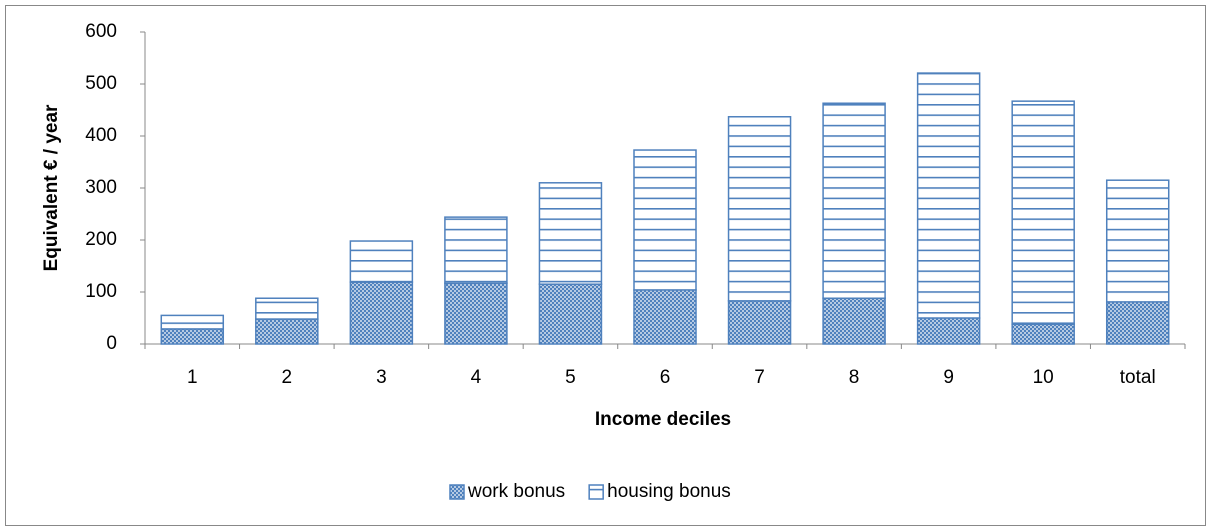 The height and width of the screenshot is (531, 1212). What do you see at coordinates (1043, 377) in the screenshot?
I see `x-tick-label: 10` at bounding box center [1043, 377].